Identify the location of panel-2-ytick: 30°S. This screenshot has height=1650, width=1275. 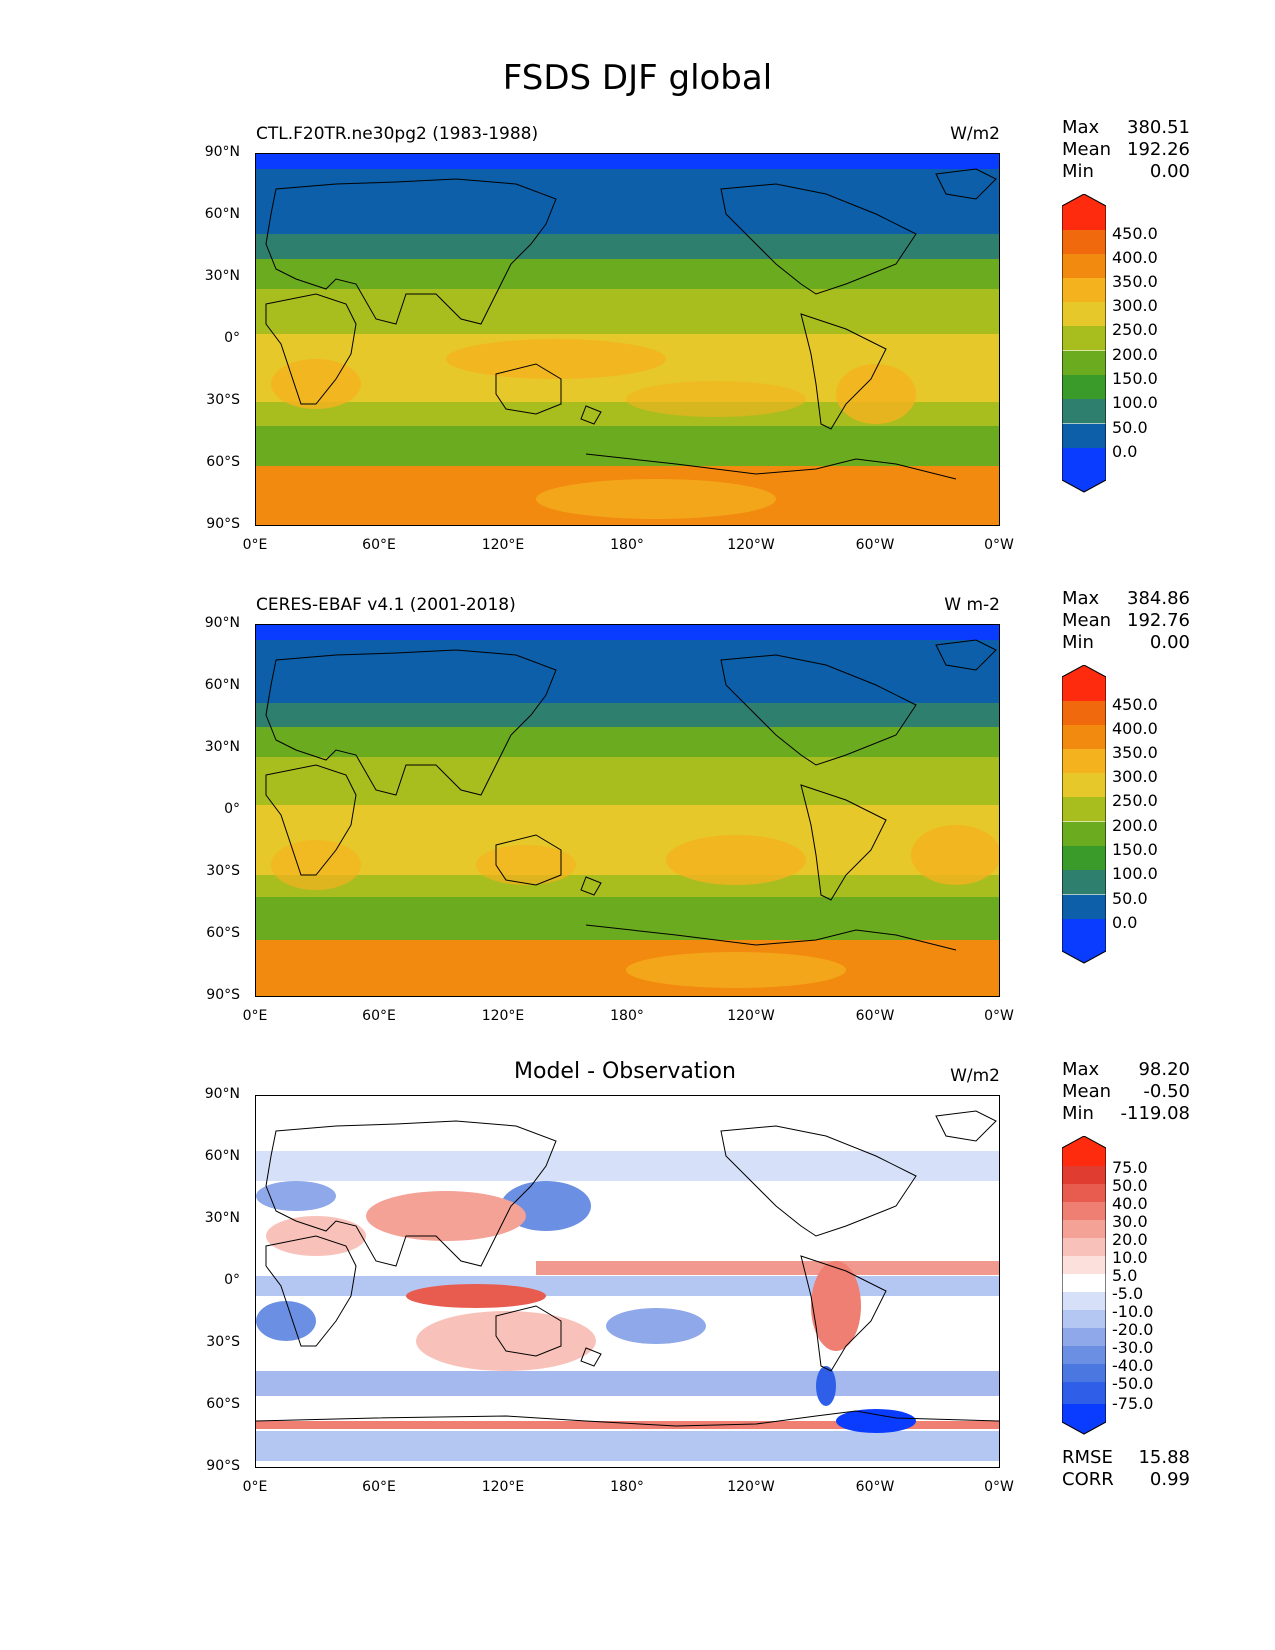
(223, 871).